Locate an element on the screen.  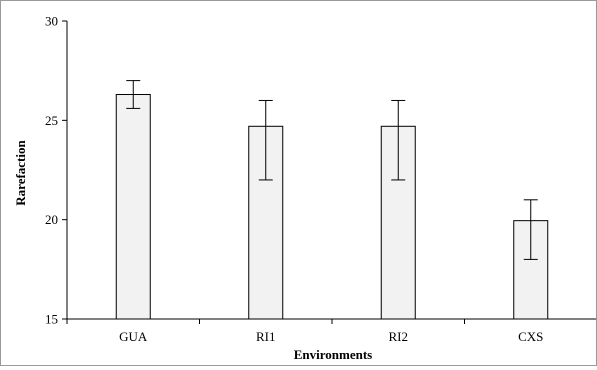
x-tick-label: GUA is located at coordinates (133, 336).